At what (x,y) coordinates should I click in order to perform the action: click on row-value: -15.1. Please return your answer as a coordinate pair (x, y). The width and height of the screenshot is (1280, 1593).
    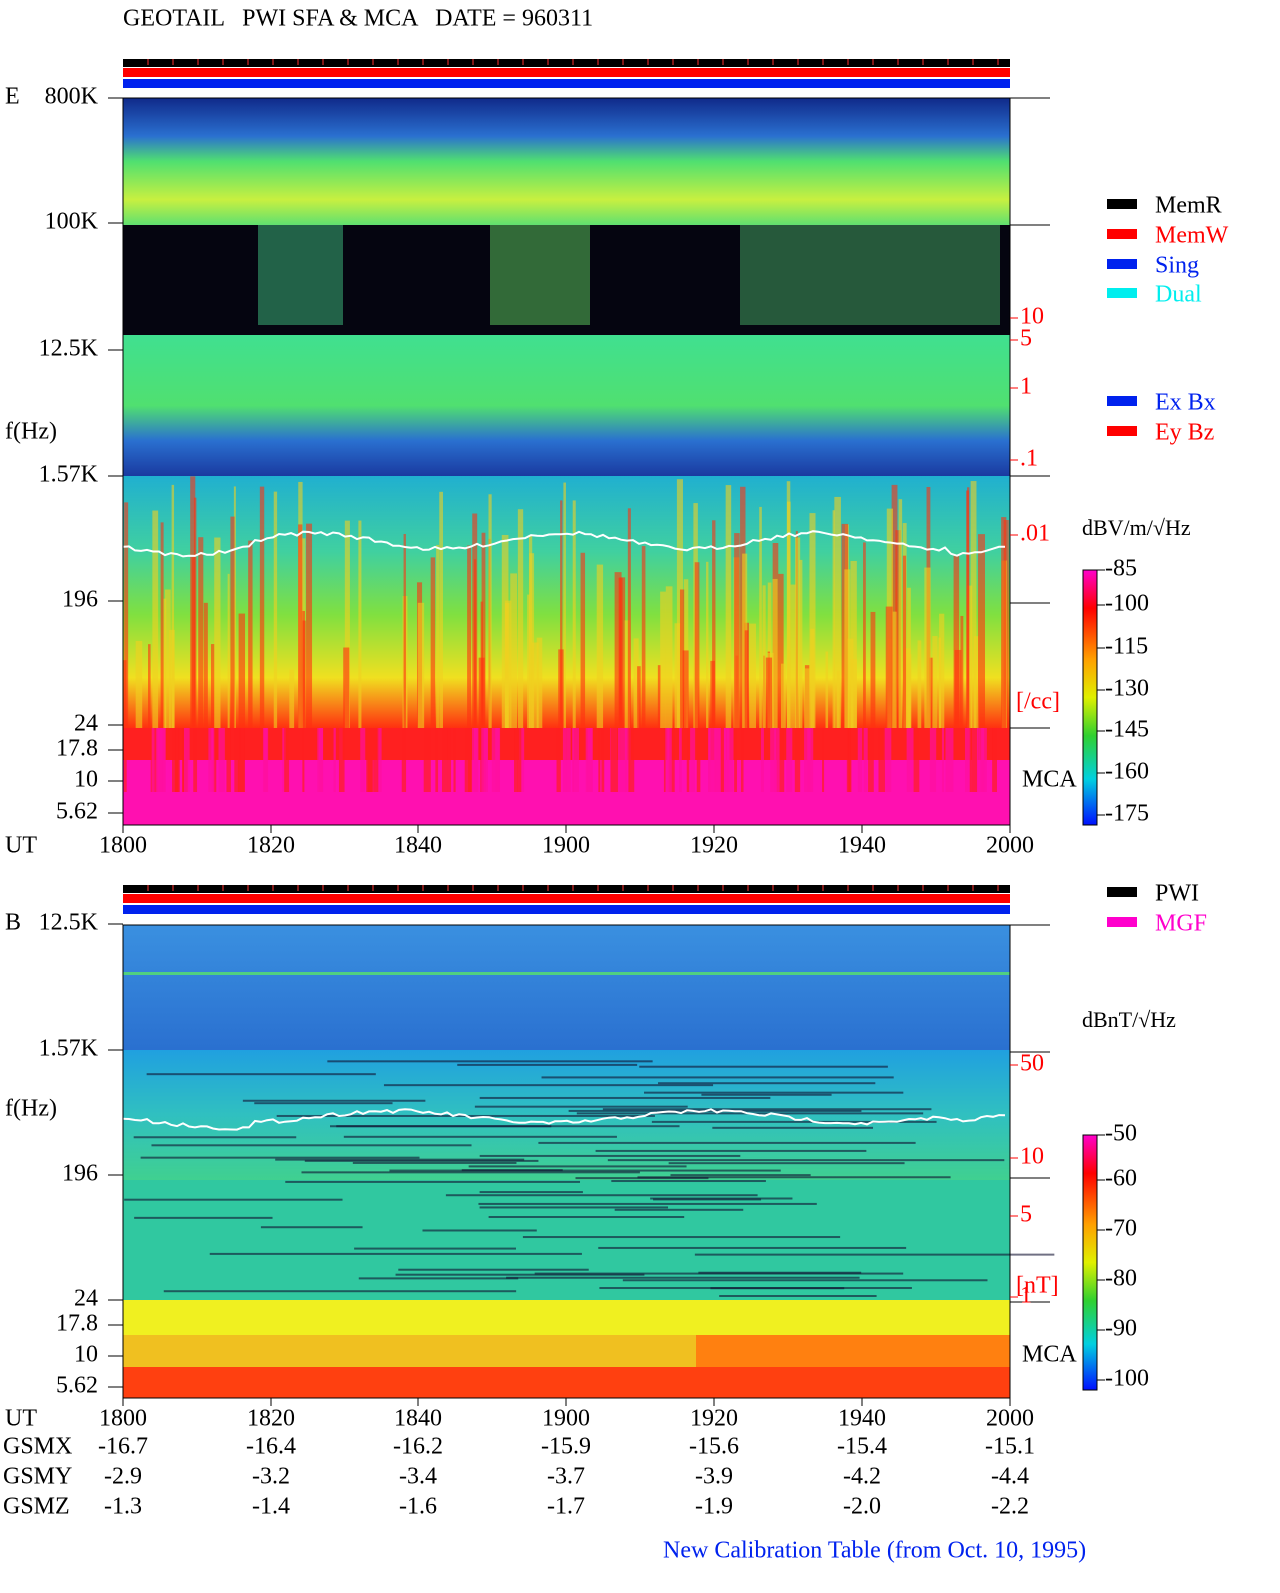
    Looking at the image, I should click on (1010, 1447).